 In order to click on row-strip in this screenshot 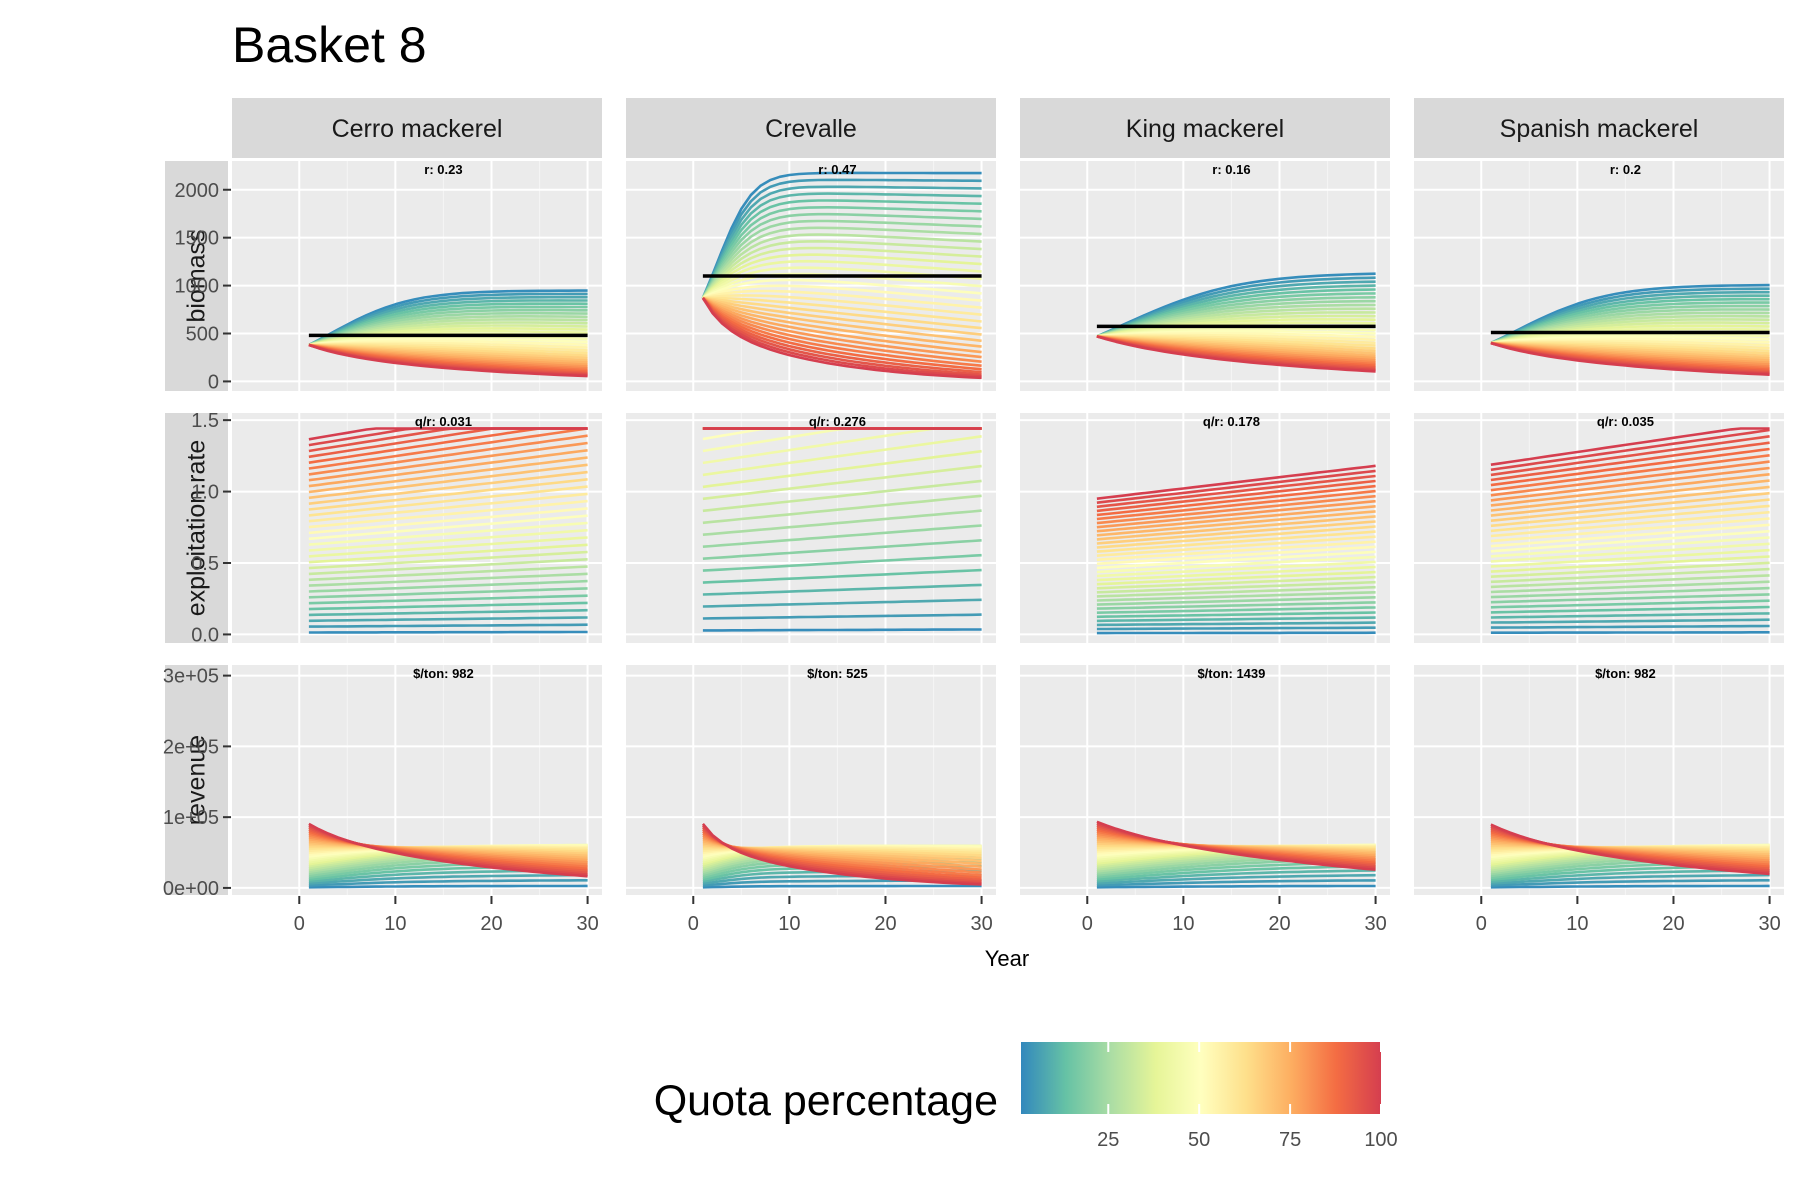, I will do `click(196, 528)`.